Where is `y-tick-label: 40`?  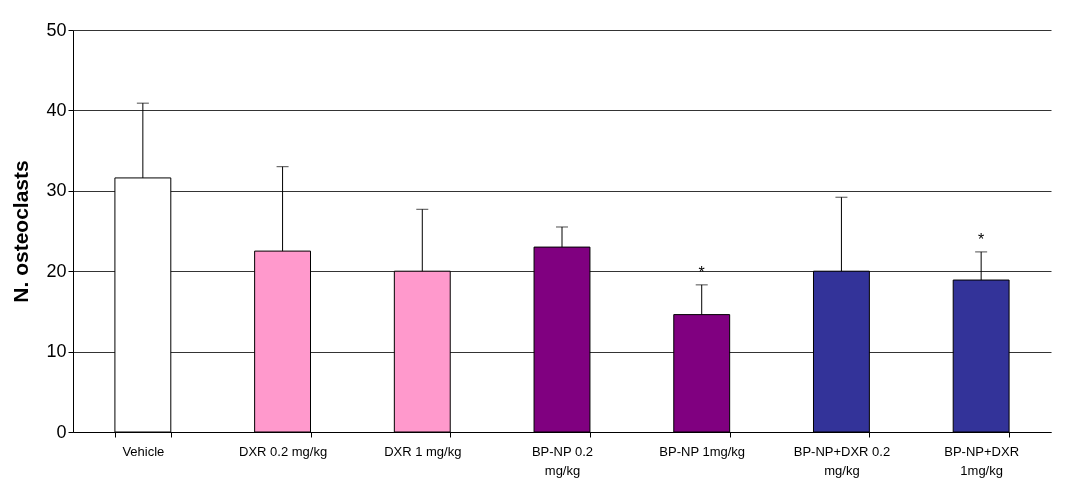
y-tick-label: 40 is located at coordinates (56, 109).